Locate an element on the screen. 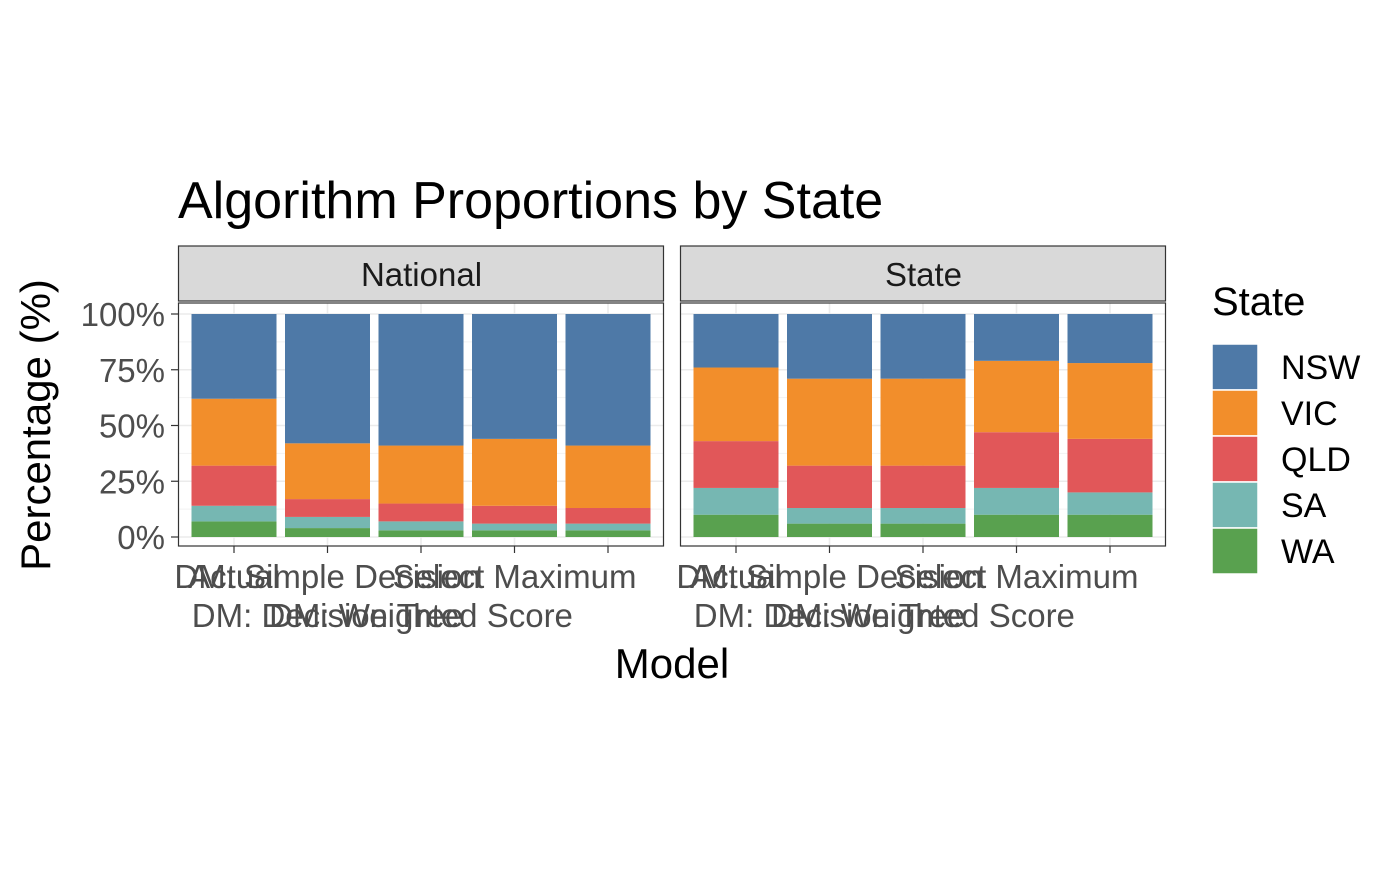 This screenshot has width=1400, height=870. y-tick-label: 75% is located at coordinates (132, 370).